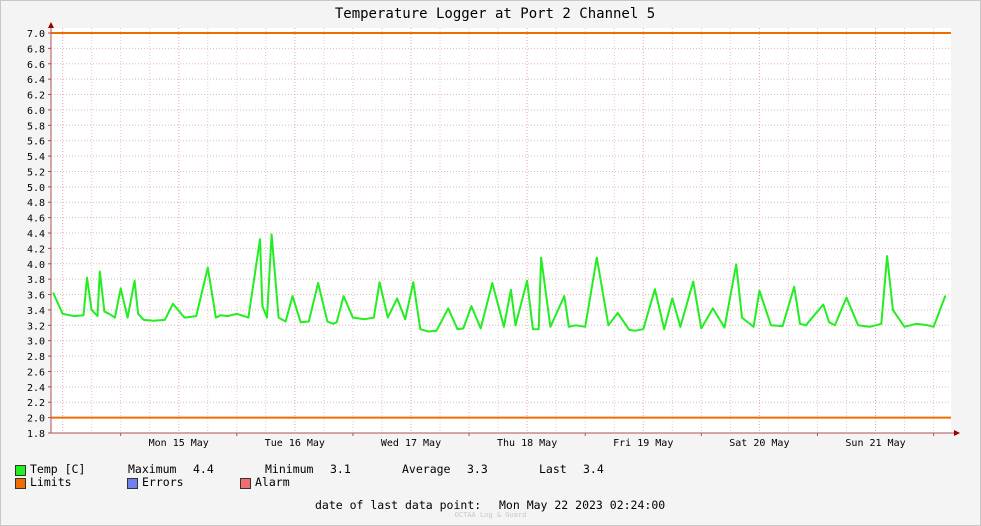 This screenshot has height=526, width=981. I want to click on x-tick-label: Sun 21 May, so click(875, 443).